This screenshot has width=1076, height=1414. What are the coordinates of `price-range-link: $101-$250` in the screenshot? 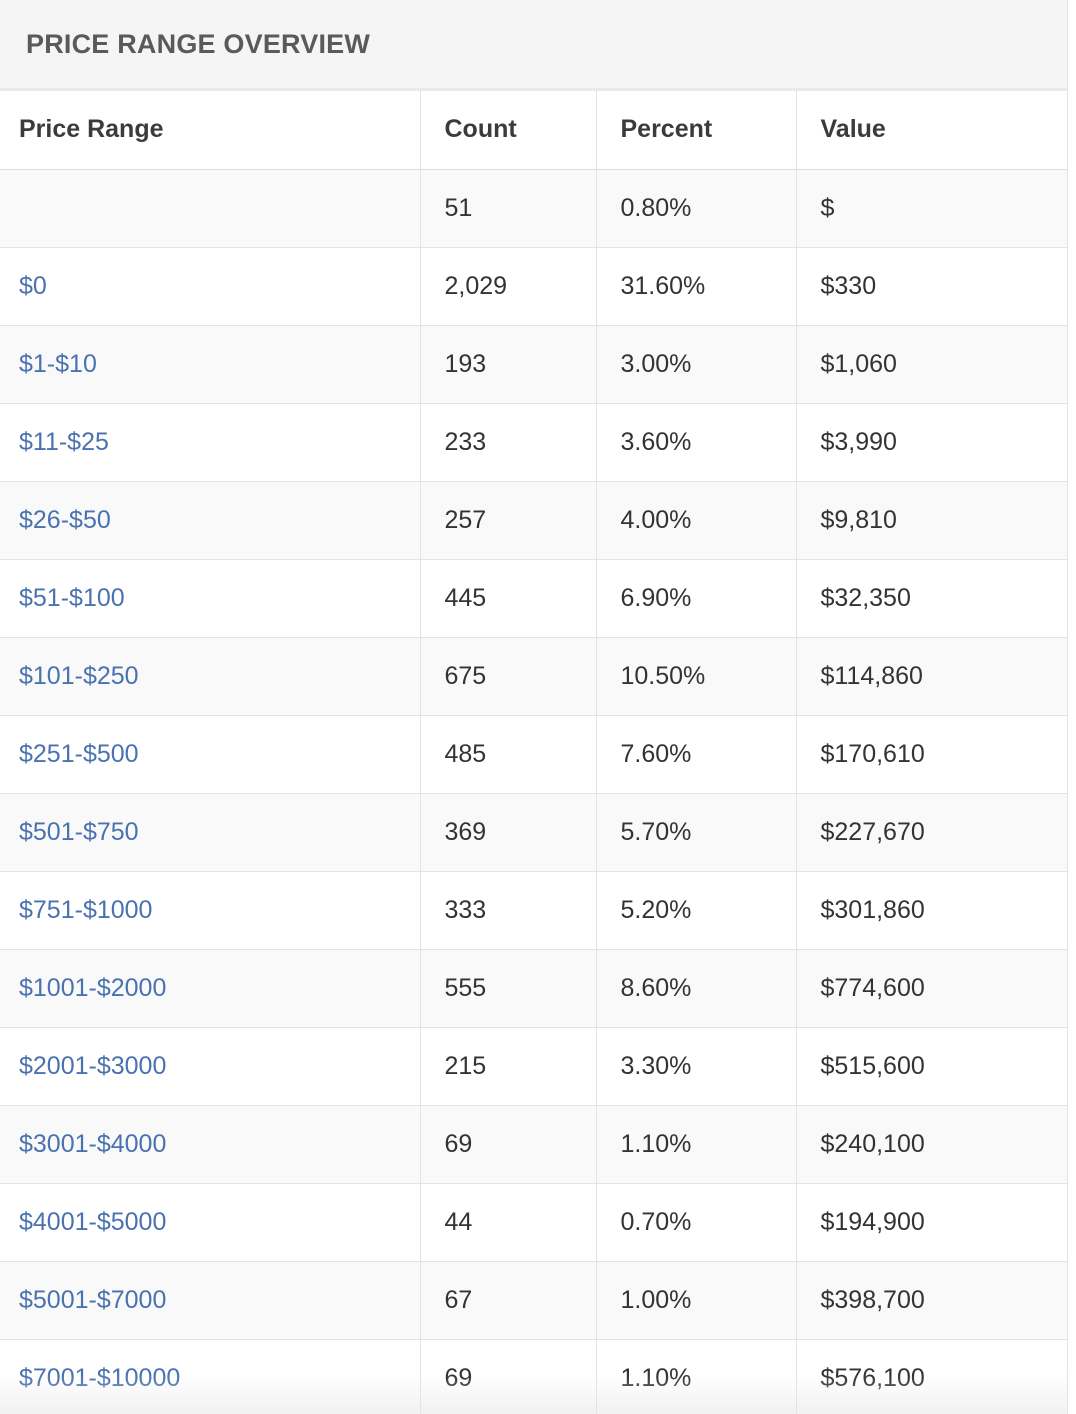 It's located at (79, 675).